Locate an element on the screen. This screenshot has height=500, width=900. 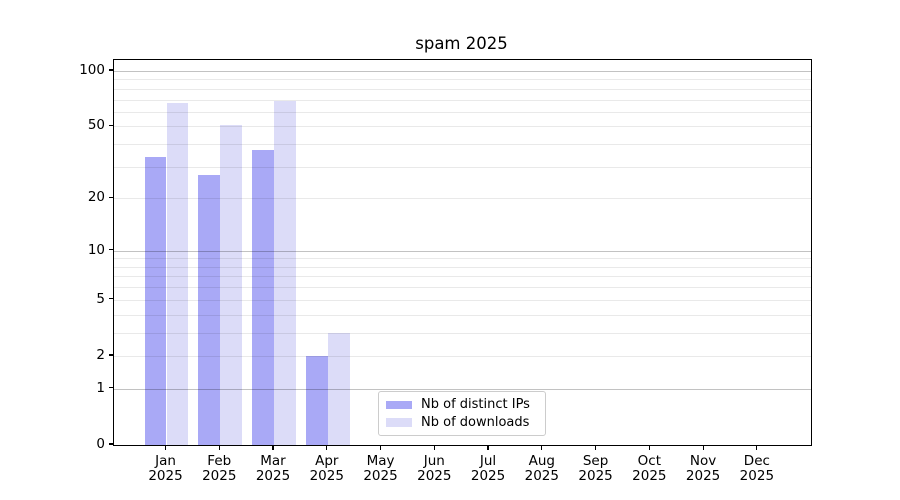
bar-nb-of-distinct-ips-jan is located at coordinates (155, 300).